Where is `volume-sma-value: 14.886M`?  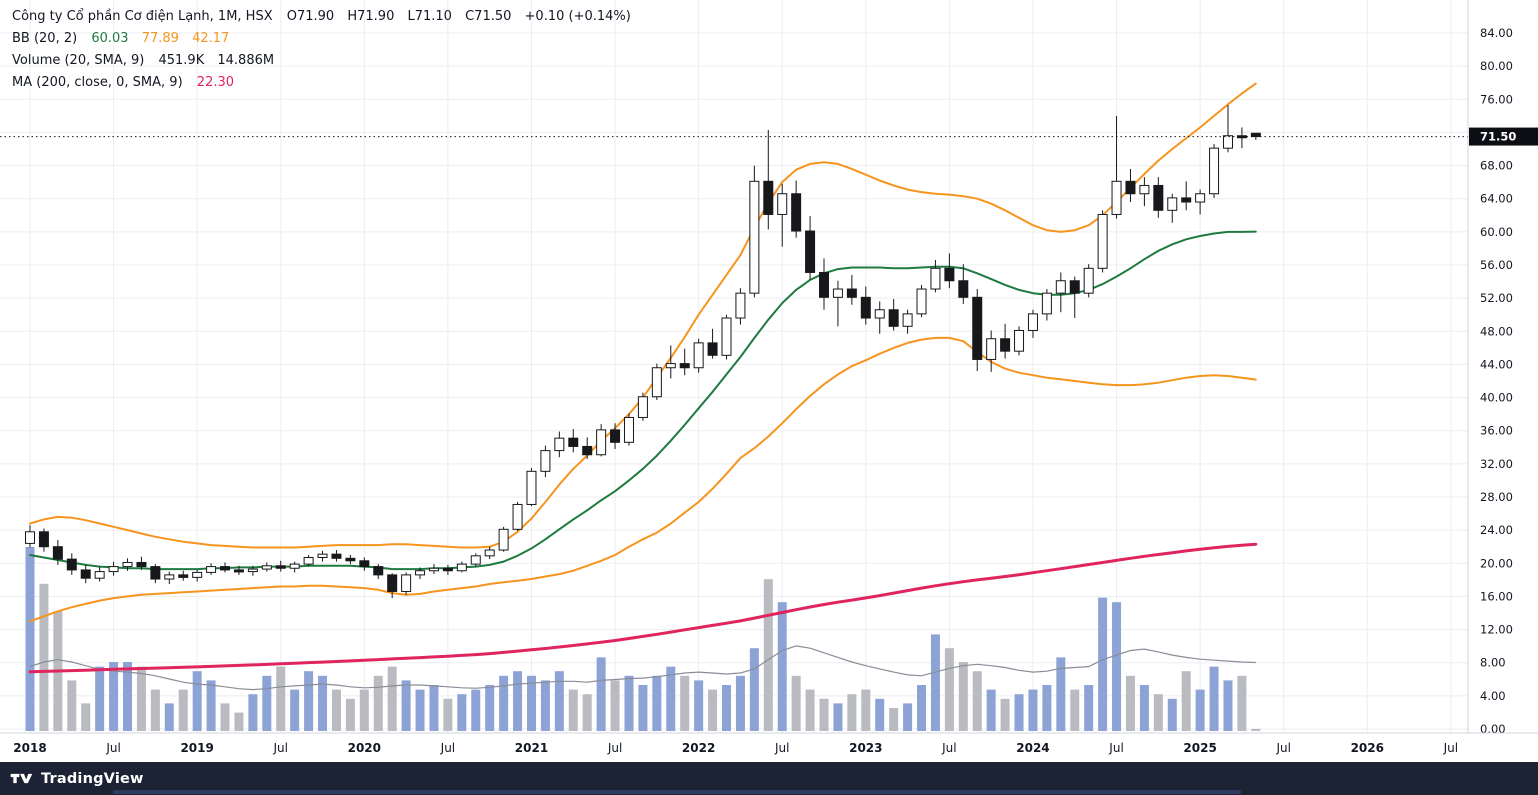 volume-sma-value: 14.886M is located at coordinates (246, 60).